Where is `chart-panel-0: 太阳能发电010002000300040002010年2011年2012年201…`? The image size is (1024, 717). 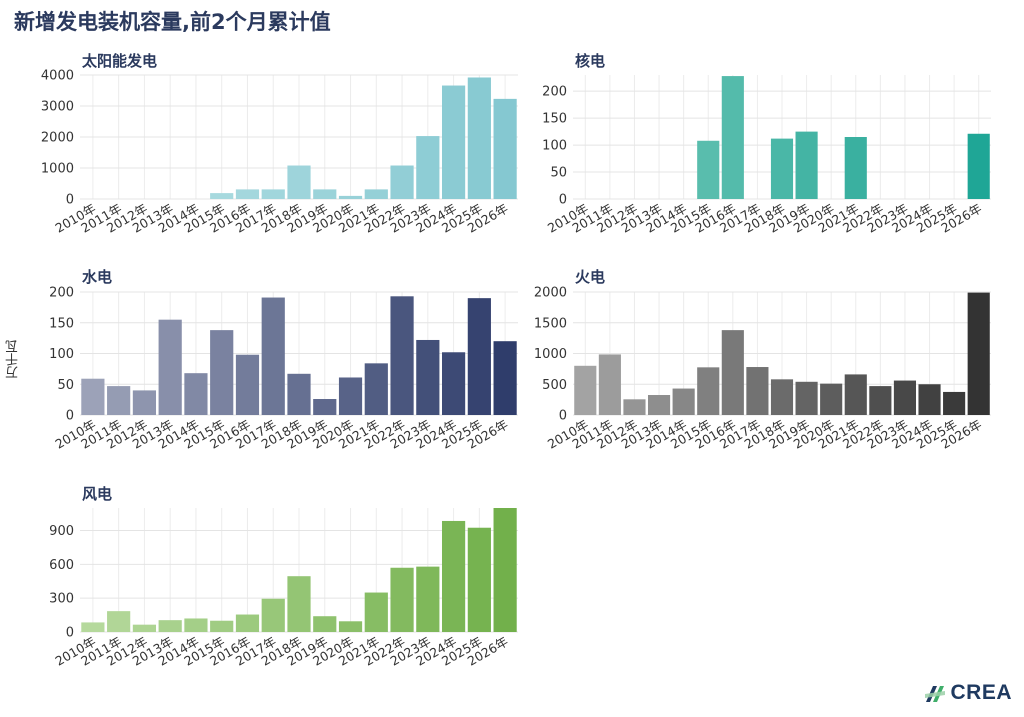
chart-panel-0: 太阳能发电010002000300040002010年2011年2012年201… is located at coordinates (279, 144).